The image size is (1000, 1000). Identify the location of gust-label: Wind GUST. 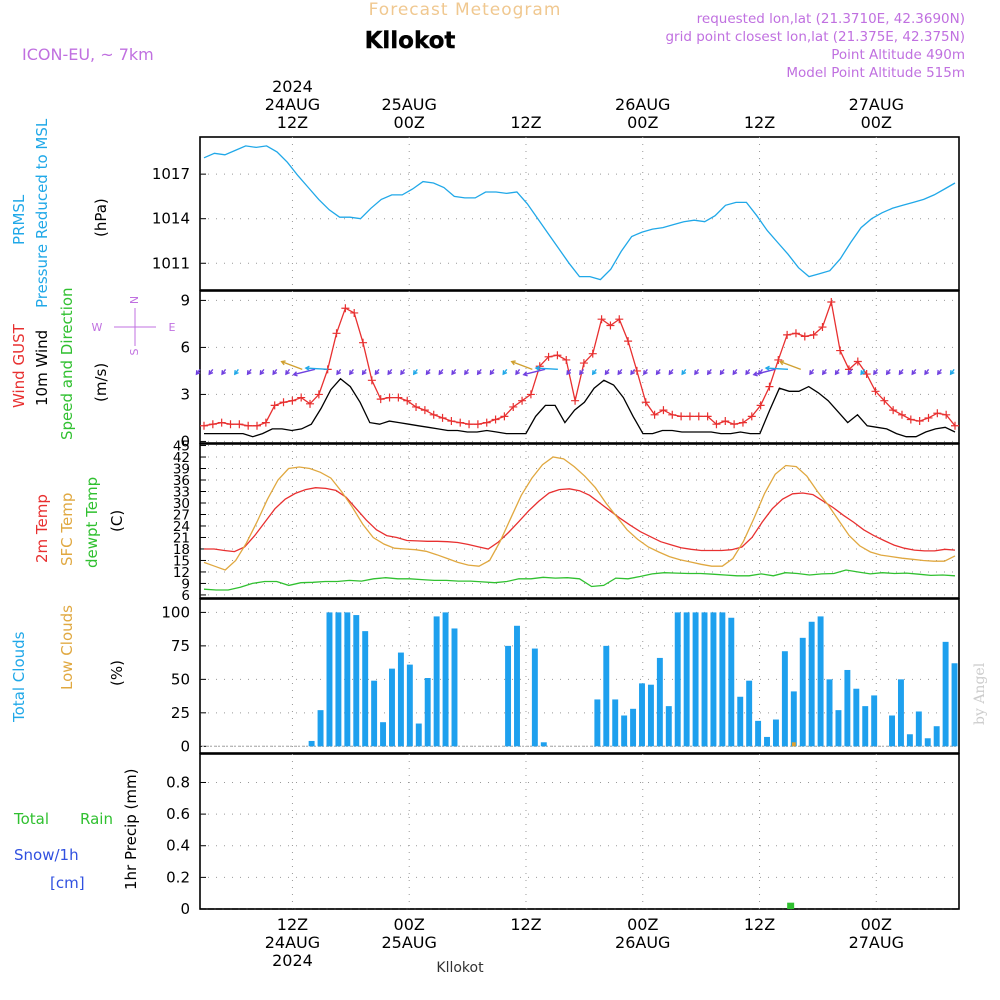
(19, 365).